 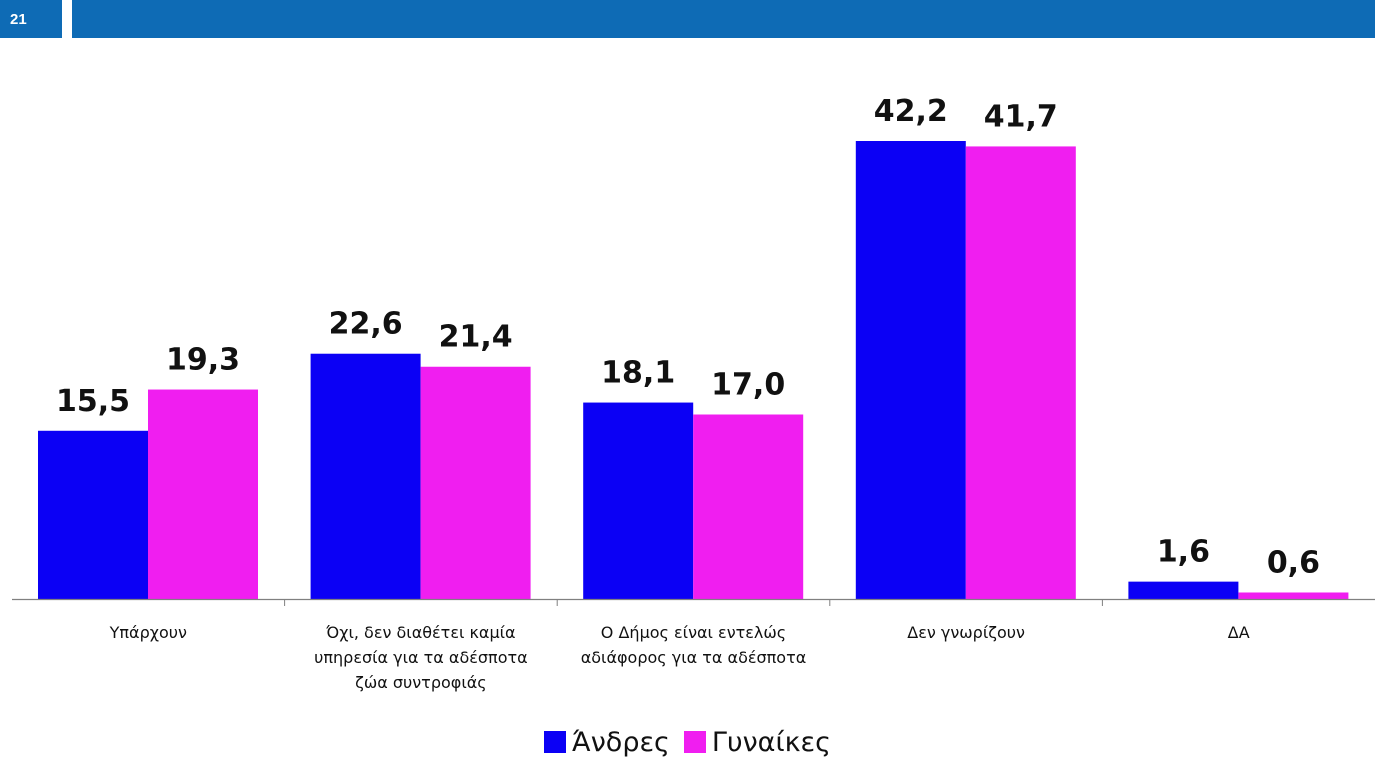 I want to click on category-label-2-line-0: Ο Δήμος είναι εντελώς, so click(x=693, y=632).